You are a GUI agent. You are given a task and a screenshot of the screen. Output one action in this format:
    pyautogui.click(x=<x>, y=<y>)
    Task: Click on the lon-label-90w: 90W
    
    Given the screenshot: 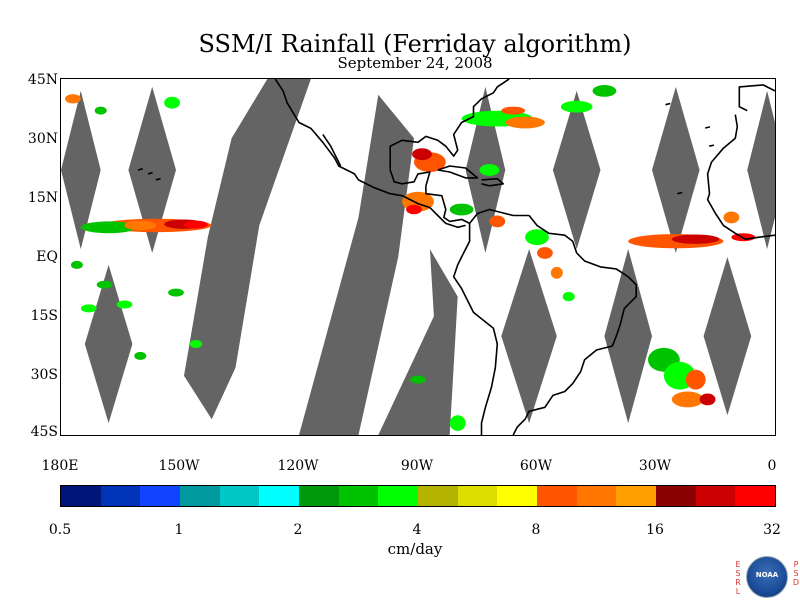 What is the action you would take?
    pyautogui.click(x=417, y=466)
    